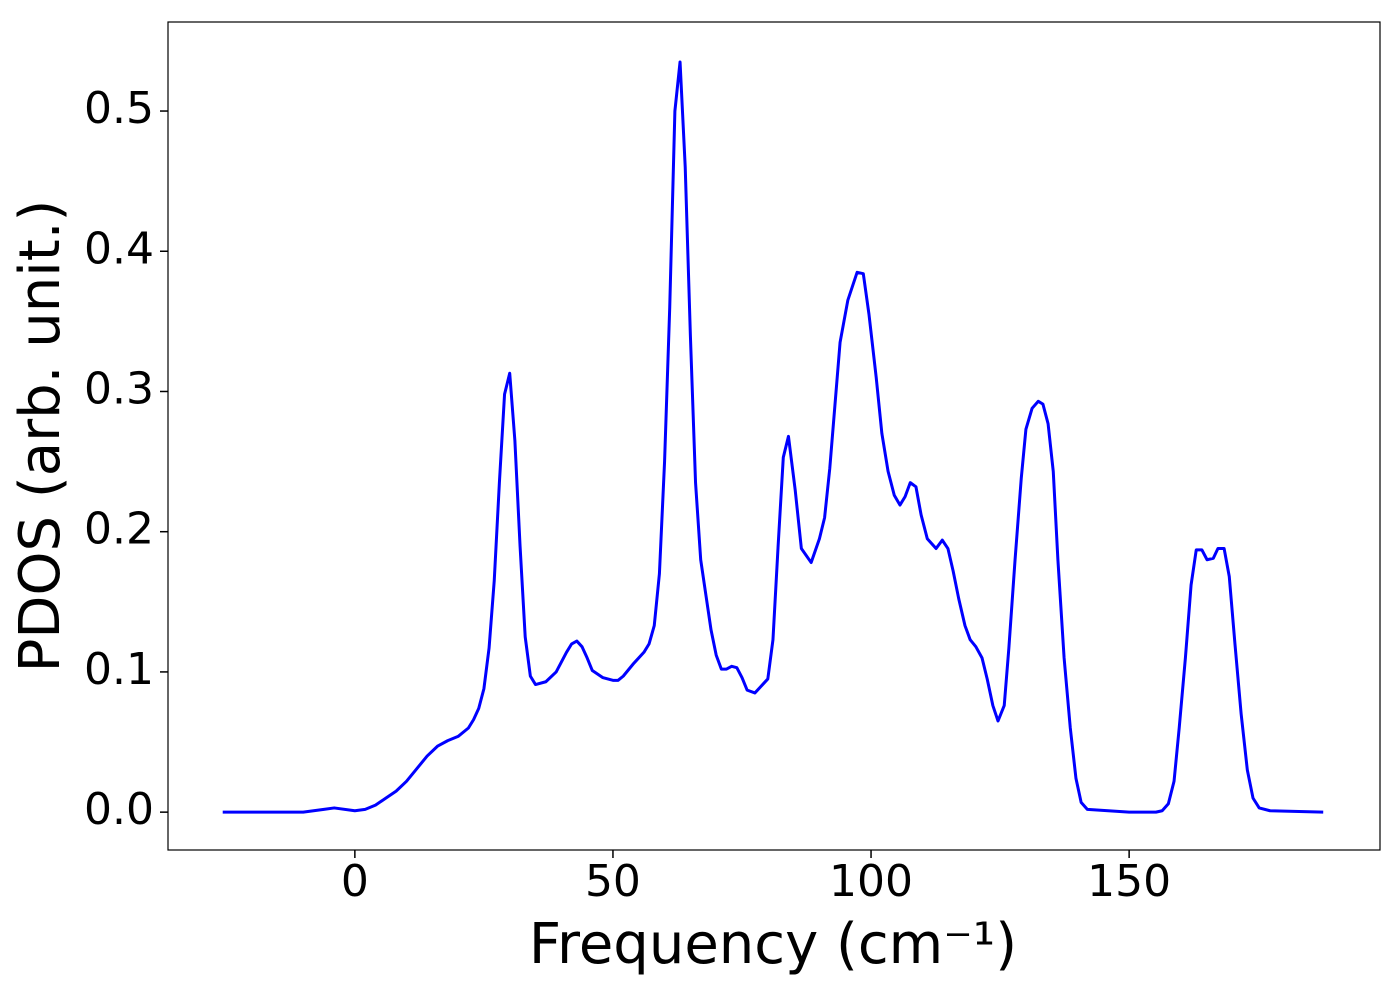 Image resolution: width=1400 pixels, height=1000 pixels. Describe the element at coordinates (40, 436) in the screenshot. I see `y-axis-label: PDOS (arb. unit.)` at that location.